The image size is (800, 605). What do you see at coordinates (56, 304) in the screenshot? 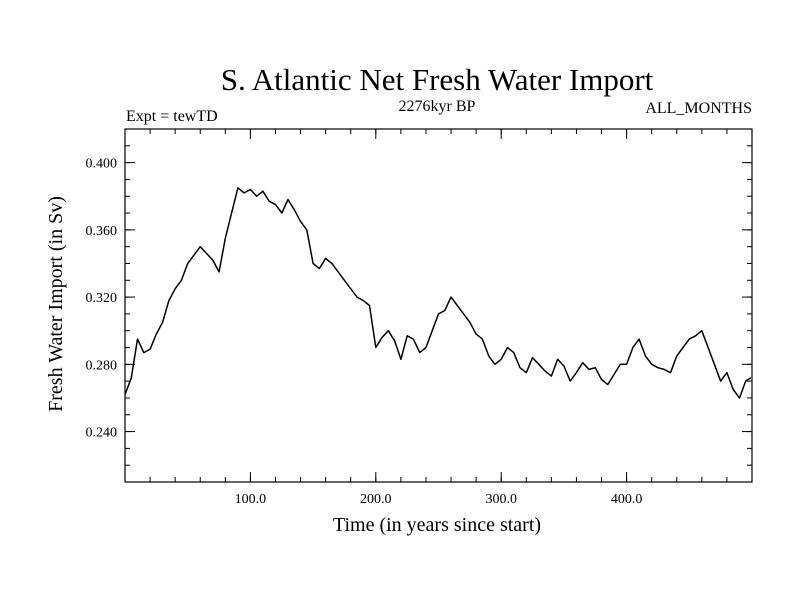
I see `y-axis-label: Fresh Water Import (in Sv)` at bounding box center [56, 304].